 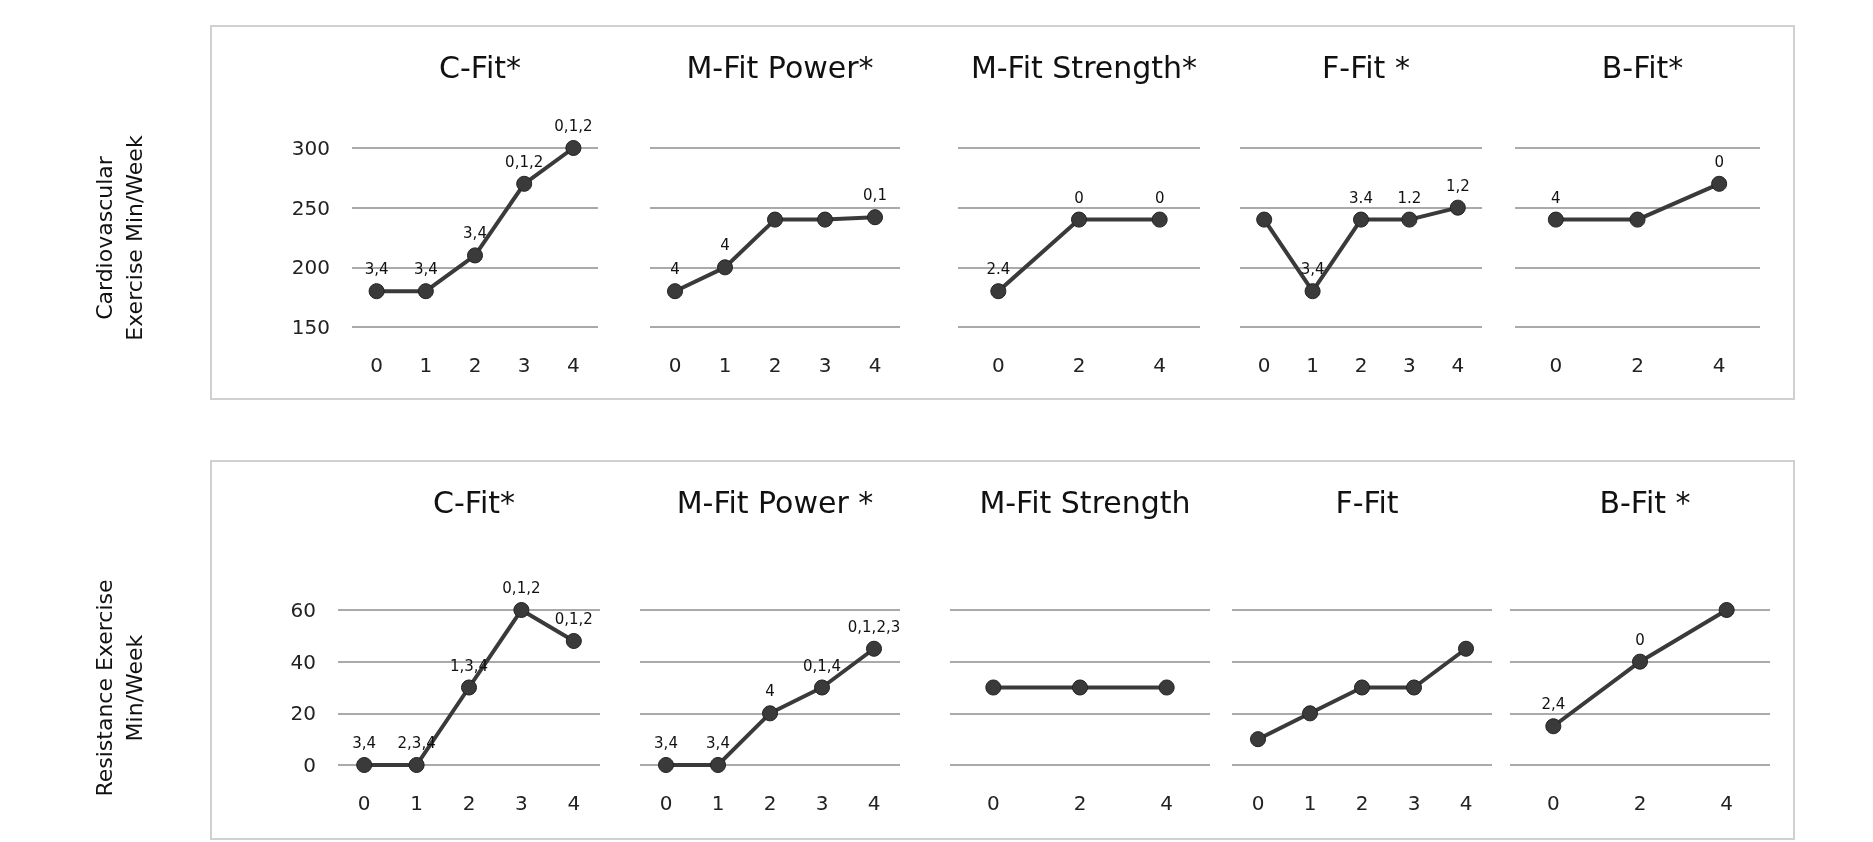 I want to click on chart-title: M-Fit Strength*, so click(x=1084, y=67).